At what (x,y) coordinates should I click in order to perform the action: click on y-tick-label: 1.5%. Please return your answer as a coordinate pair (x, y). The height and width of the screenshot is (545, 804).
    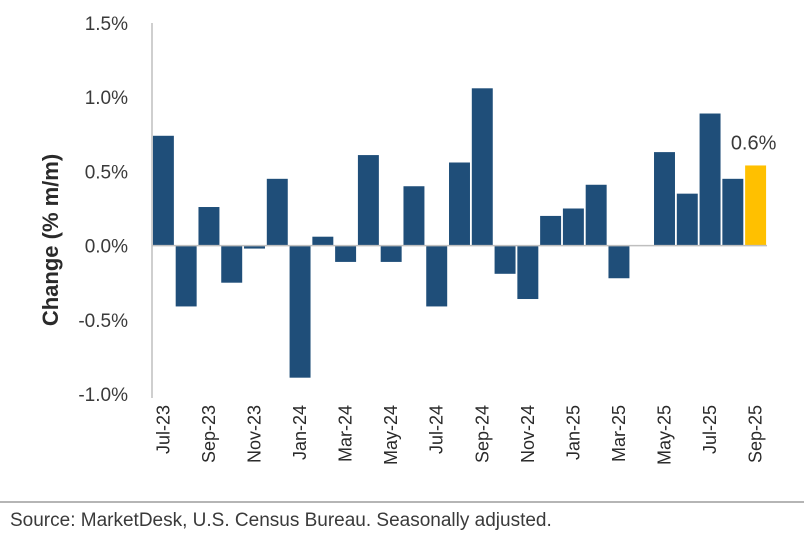
    Looking at the image, I should click on (106, 24).